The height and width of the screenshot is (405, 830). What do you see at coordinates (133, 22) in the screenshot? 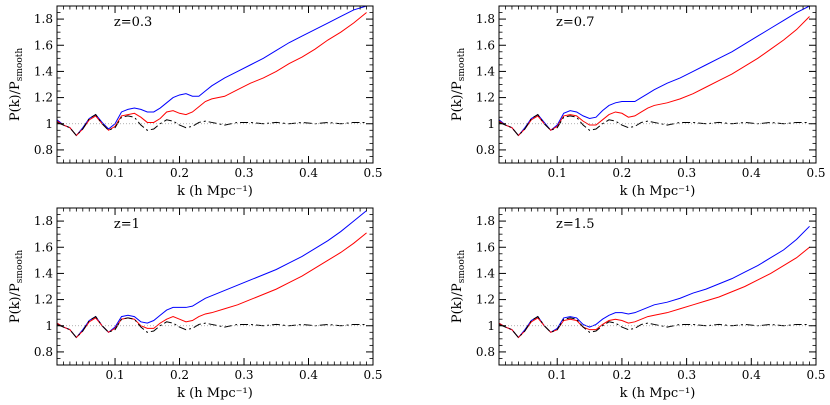
I see `redshift-label: z=0.3` at bounding box center [133, 22].